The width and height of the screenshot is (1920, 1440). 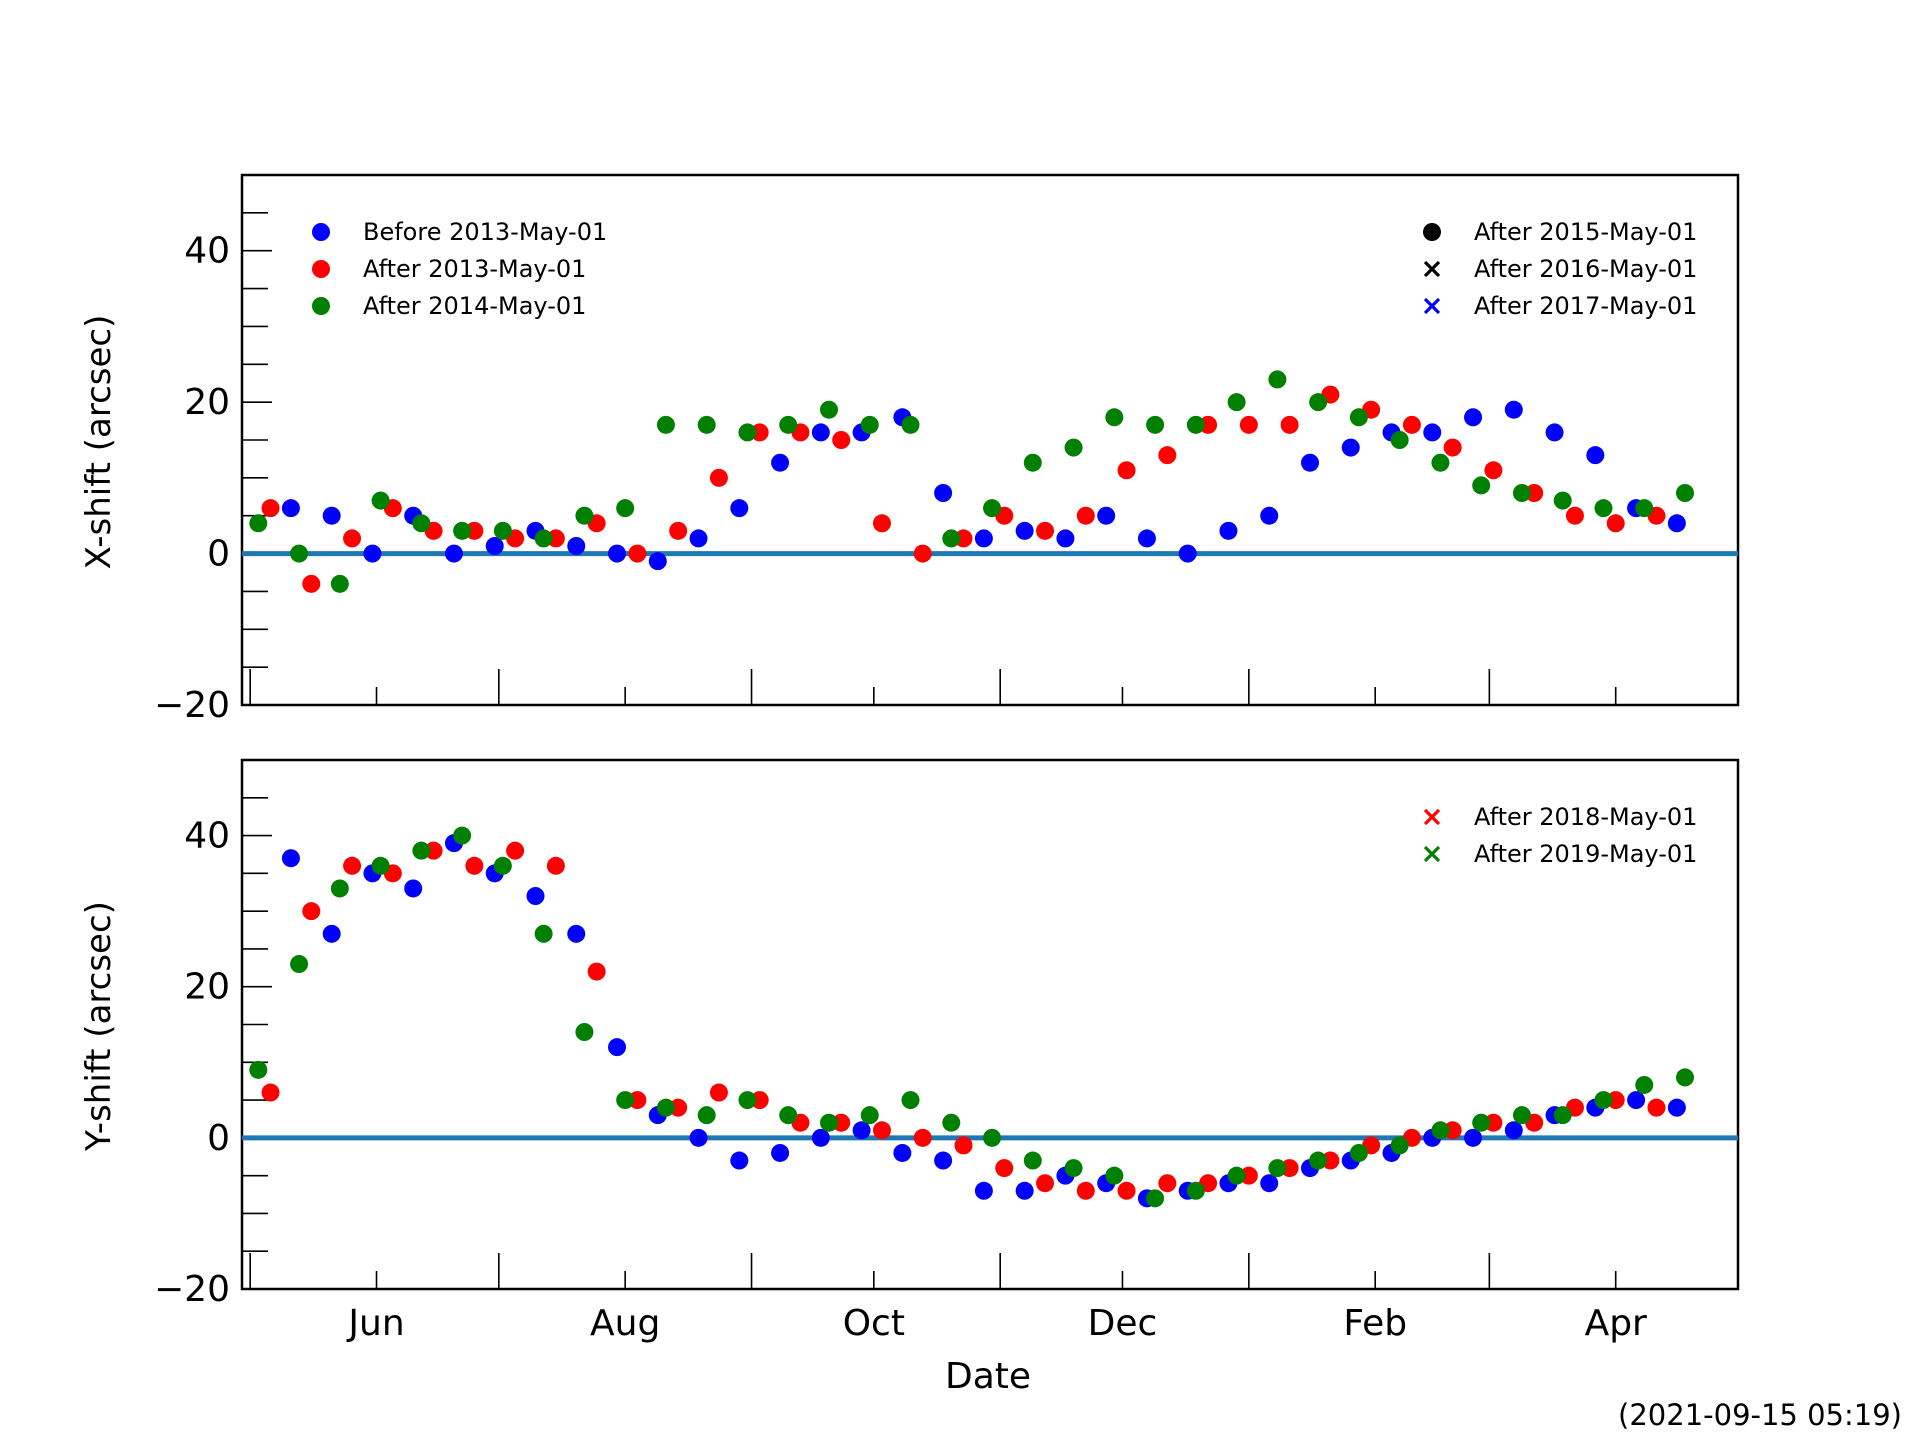 What do you see at coordinates (474, 306) in the screenshot?
I see `legend-label-after-2014-may-01: After 2014-May-01` at bounding box center [474, 306].